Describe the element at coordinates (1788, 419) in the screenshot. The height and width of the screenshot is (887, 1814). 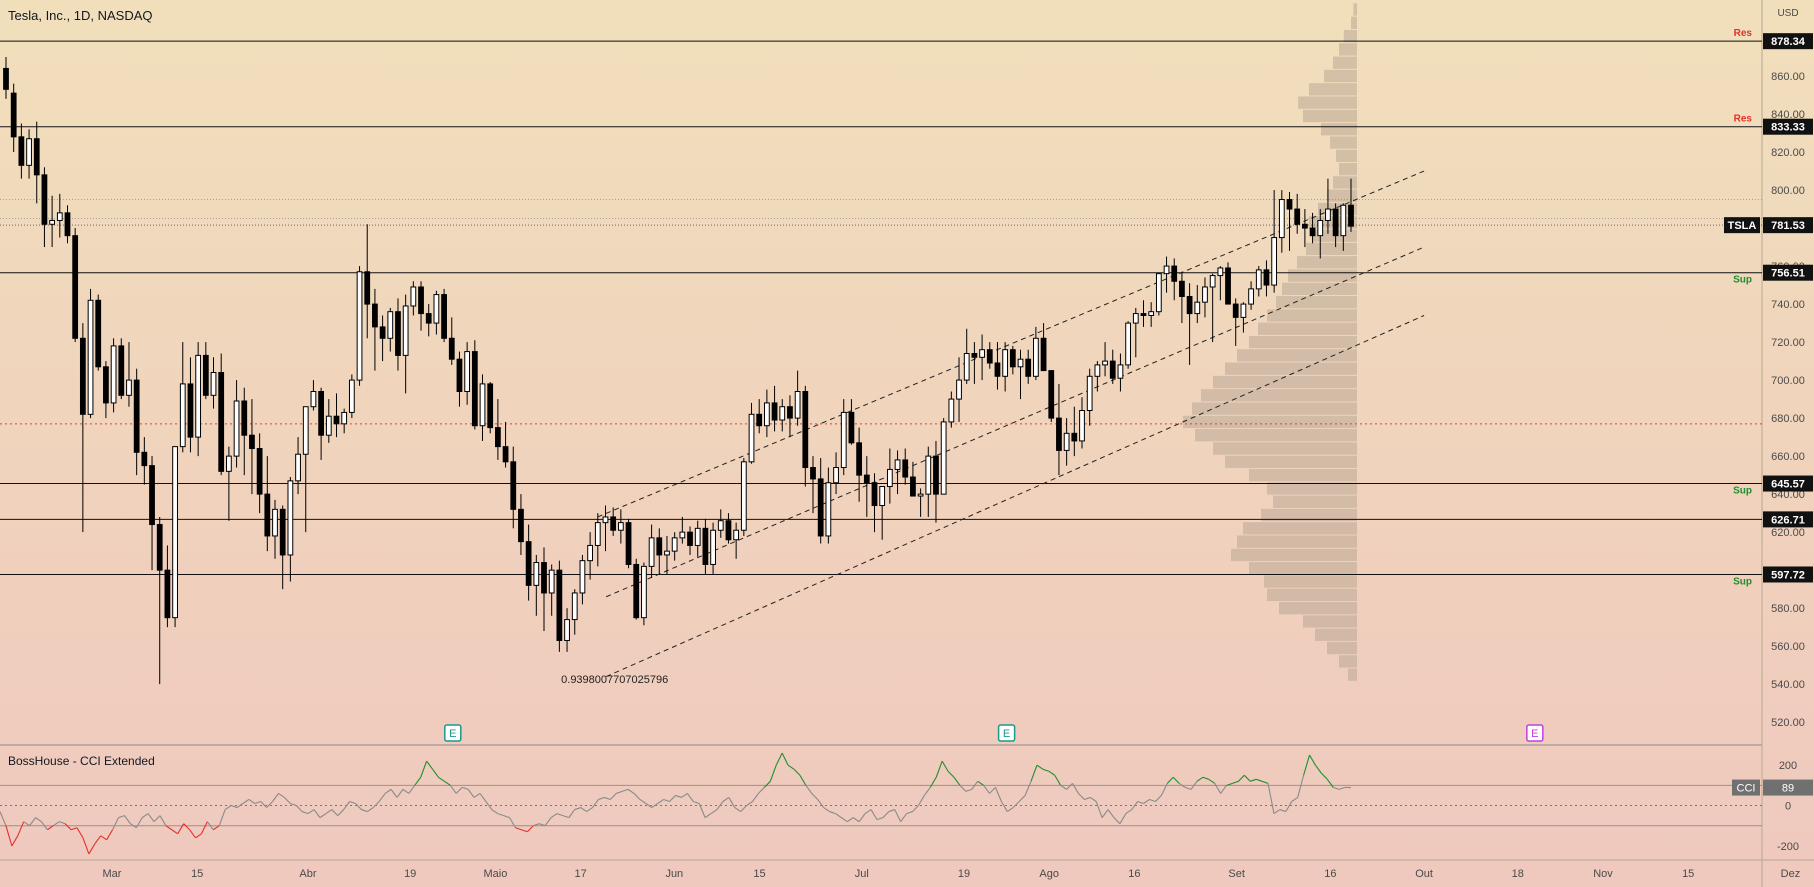
I see `price-tick-label: 680.00` at that location.